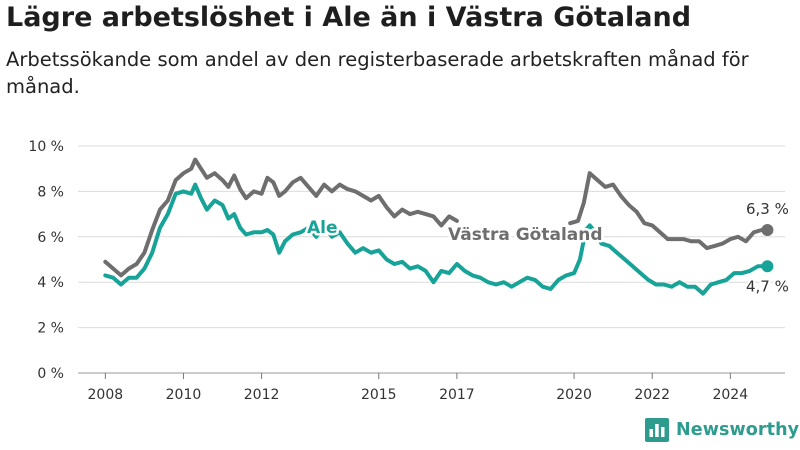 Image resolution: width=800 pixels, height=450 pixels. What do you see at coordinates (50, 374) in the screenshot?
I see `y-tick-label: 0 %` at bounding box center [50, 374].